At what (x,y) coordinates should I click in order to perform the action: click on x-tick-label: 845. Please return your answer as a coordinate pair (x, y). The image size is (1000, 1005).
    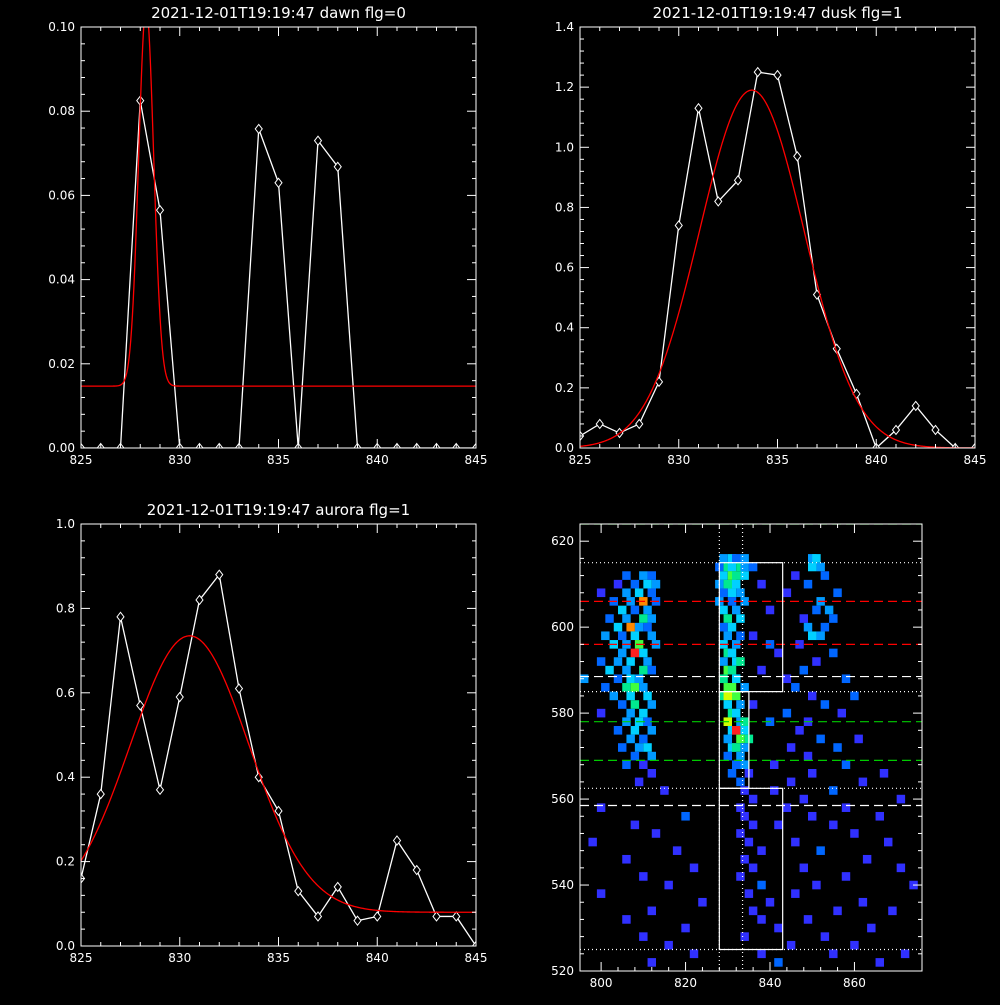
    Looking at the image, I should click on (476, 460).